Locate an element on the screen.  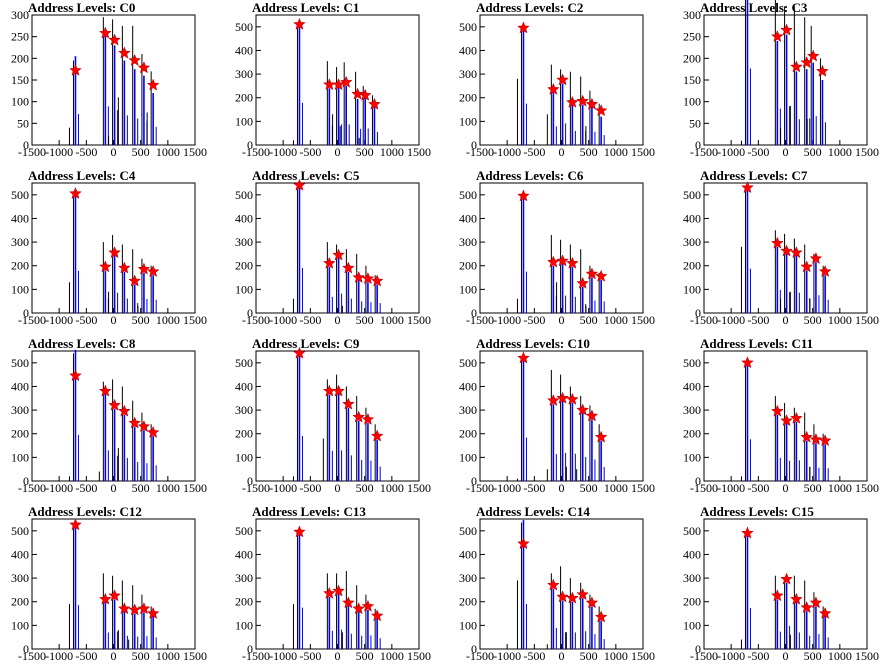
panel-title: Address Levels: C4 is located at coordinates (82, 175).